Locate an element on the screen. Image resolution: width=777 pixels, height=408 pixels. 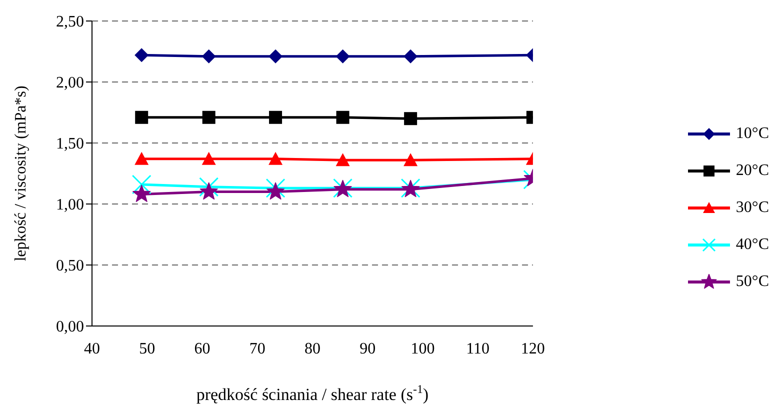
y-tick-label: 0,50 is located at coordinates (70, 266).